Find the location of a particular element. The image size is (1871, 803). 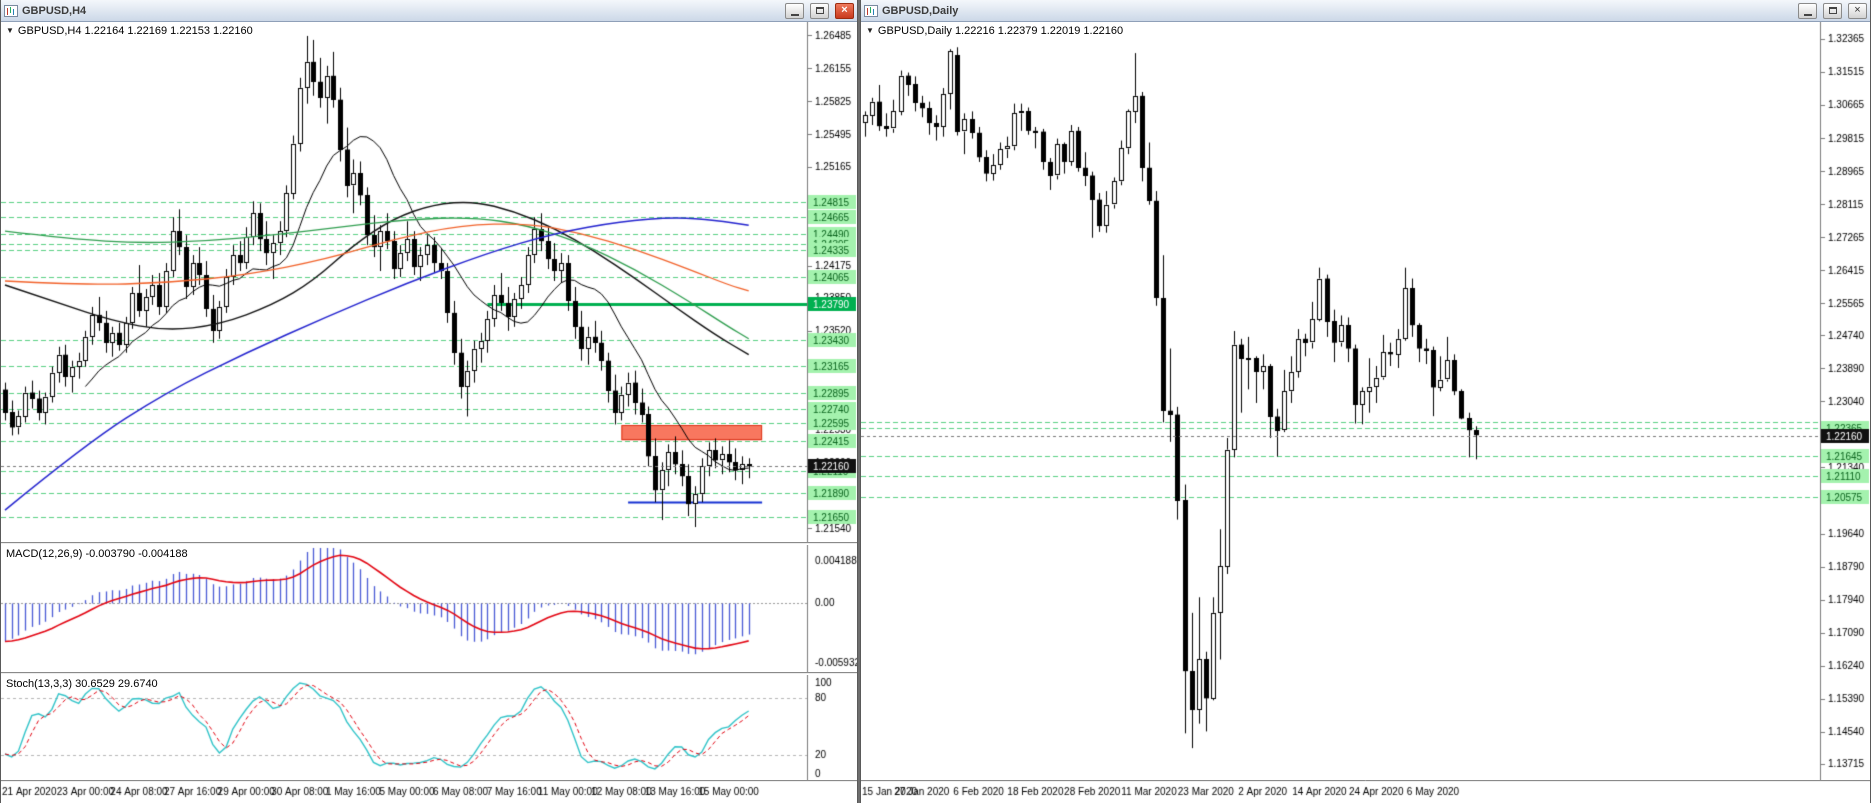

window-title: GBPUSD,Daily is located at coordinates (920, 10).